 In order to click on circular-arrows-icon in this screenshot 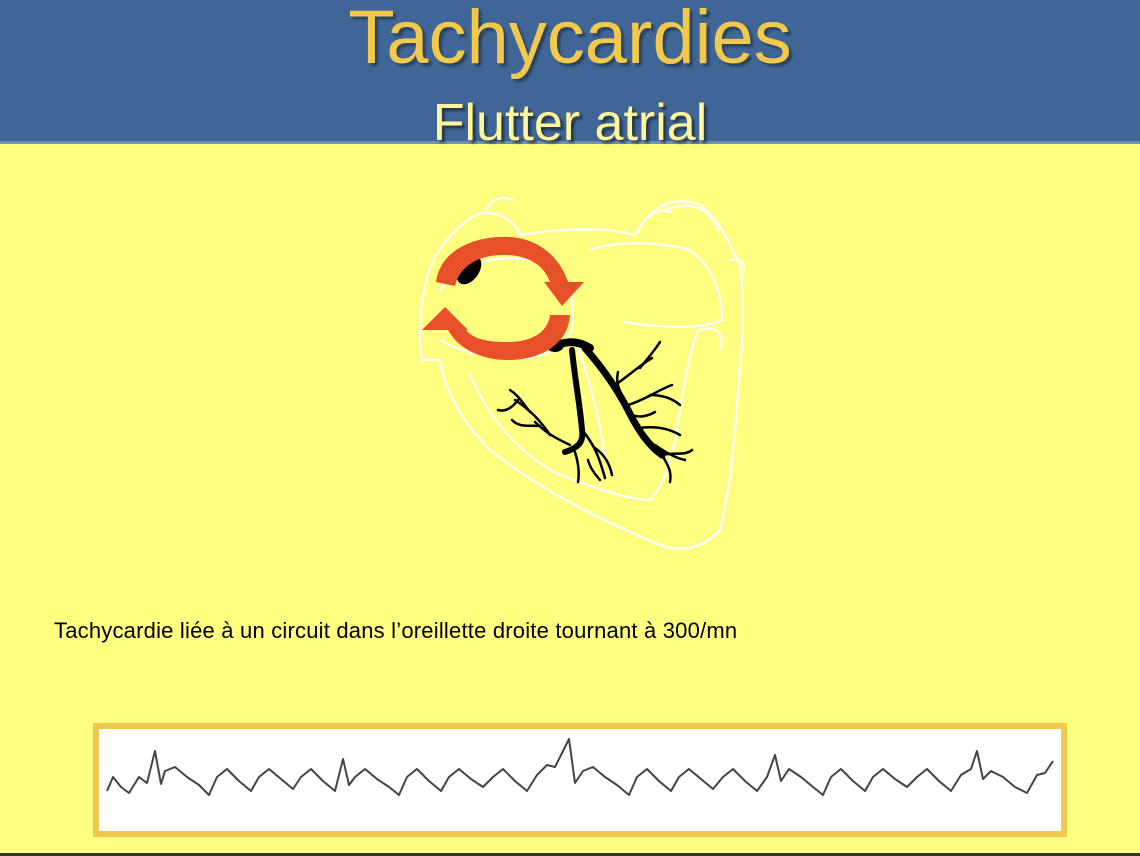, I will do `click(503, 298)`.